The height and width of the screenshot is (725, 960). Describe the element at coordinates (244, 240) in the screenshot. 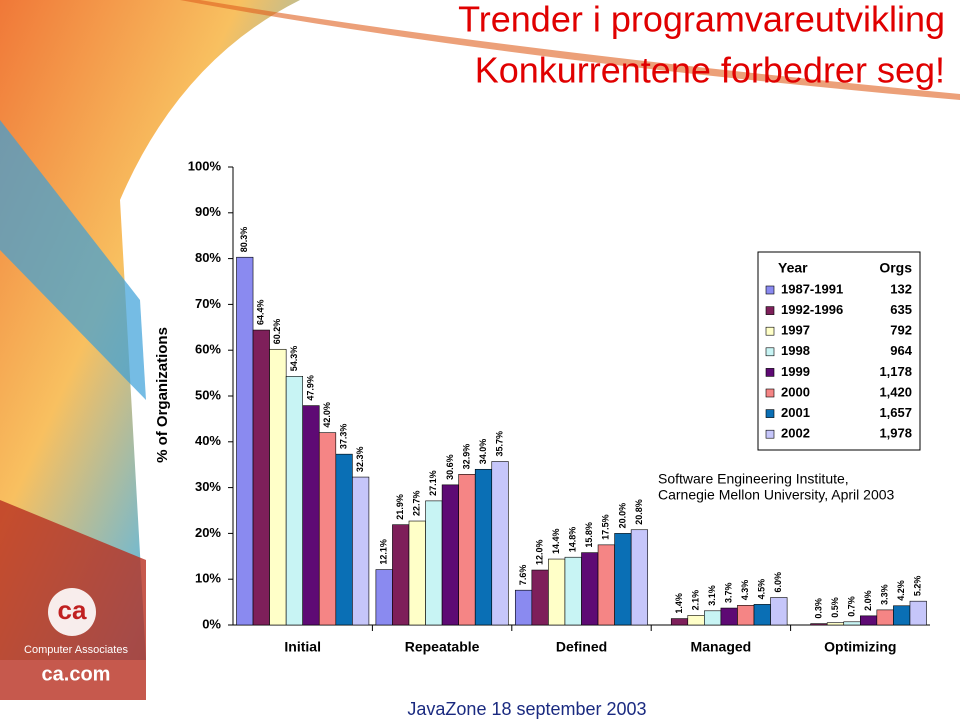

I see `value-label: 80.3%` at that location.